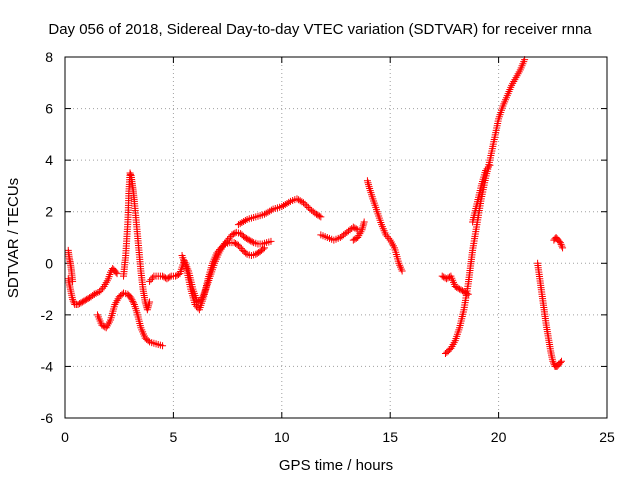  What do you see at coordinates (49, 212) in the screenshot?
I see `y-tick-label: 2` at bounding box center [49, 212].